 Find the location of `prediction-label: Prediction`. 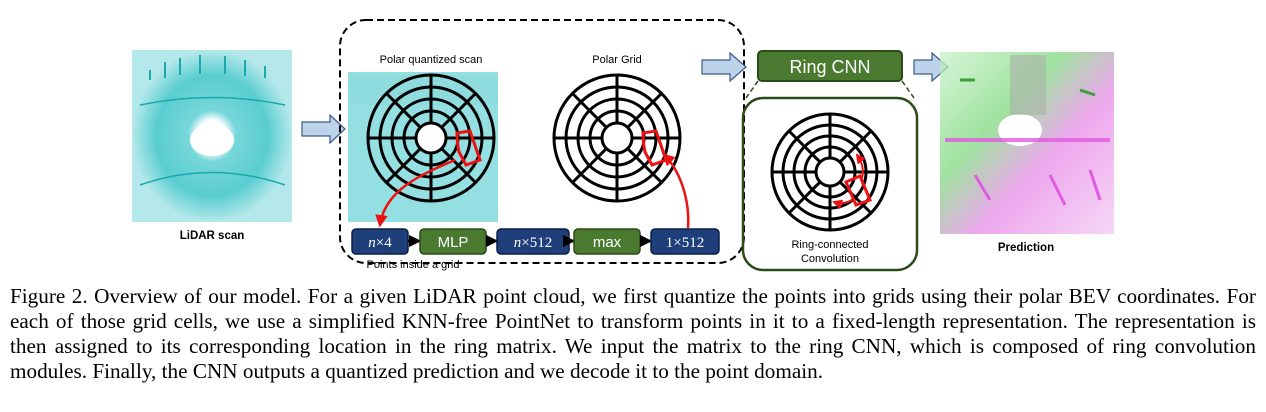

prediction-label: Prediction is located at coordinates (1026, 248).